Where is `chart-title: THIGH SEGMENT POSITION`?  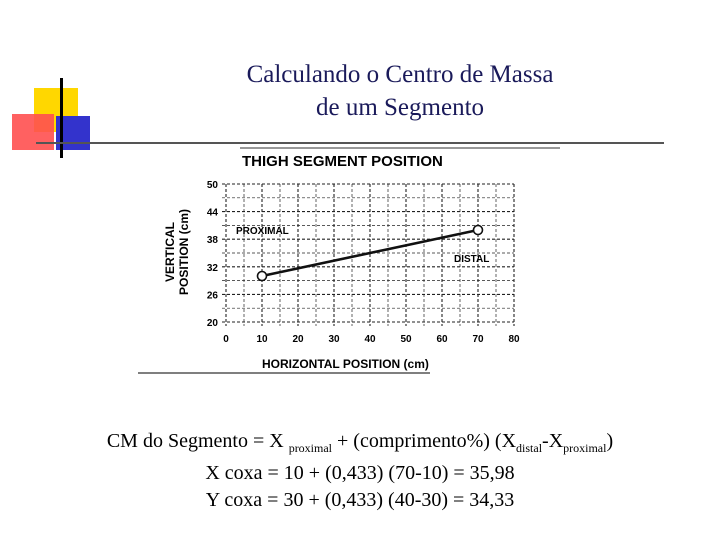 chart-title: THIGH SEGMENT POSITION is located at coordinates (342, 161).